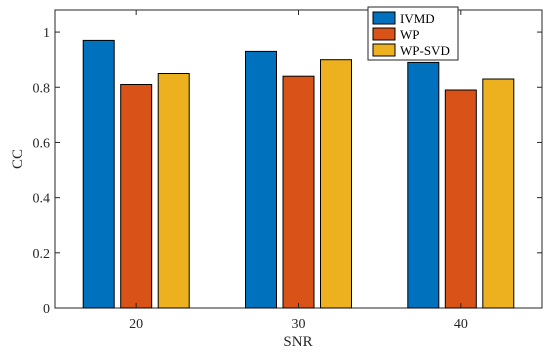 The image size is (549, 353). I want to click on legend-swatch-wp, so click(384, 34).